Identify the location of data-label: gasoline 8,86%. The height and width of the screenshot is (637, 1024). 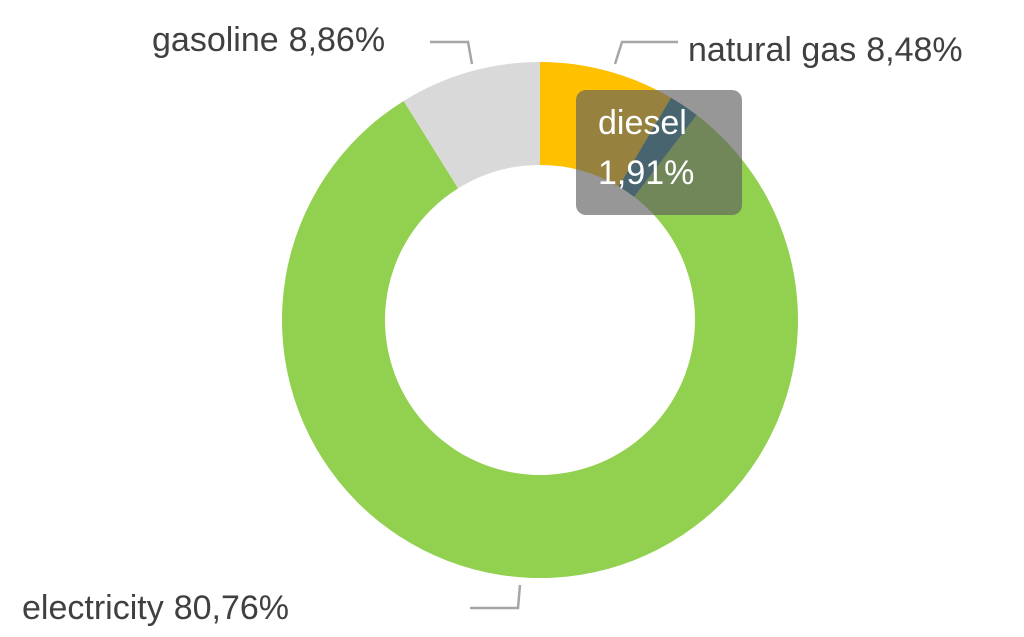
(268, 40).